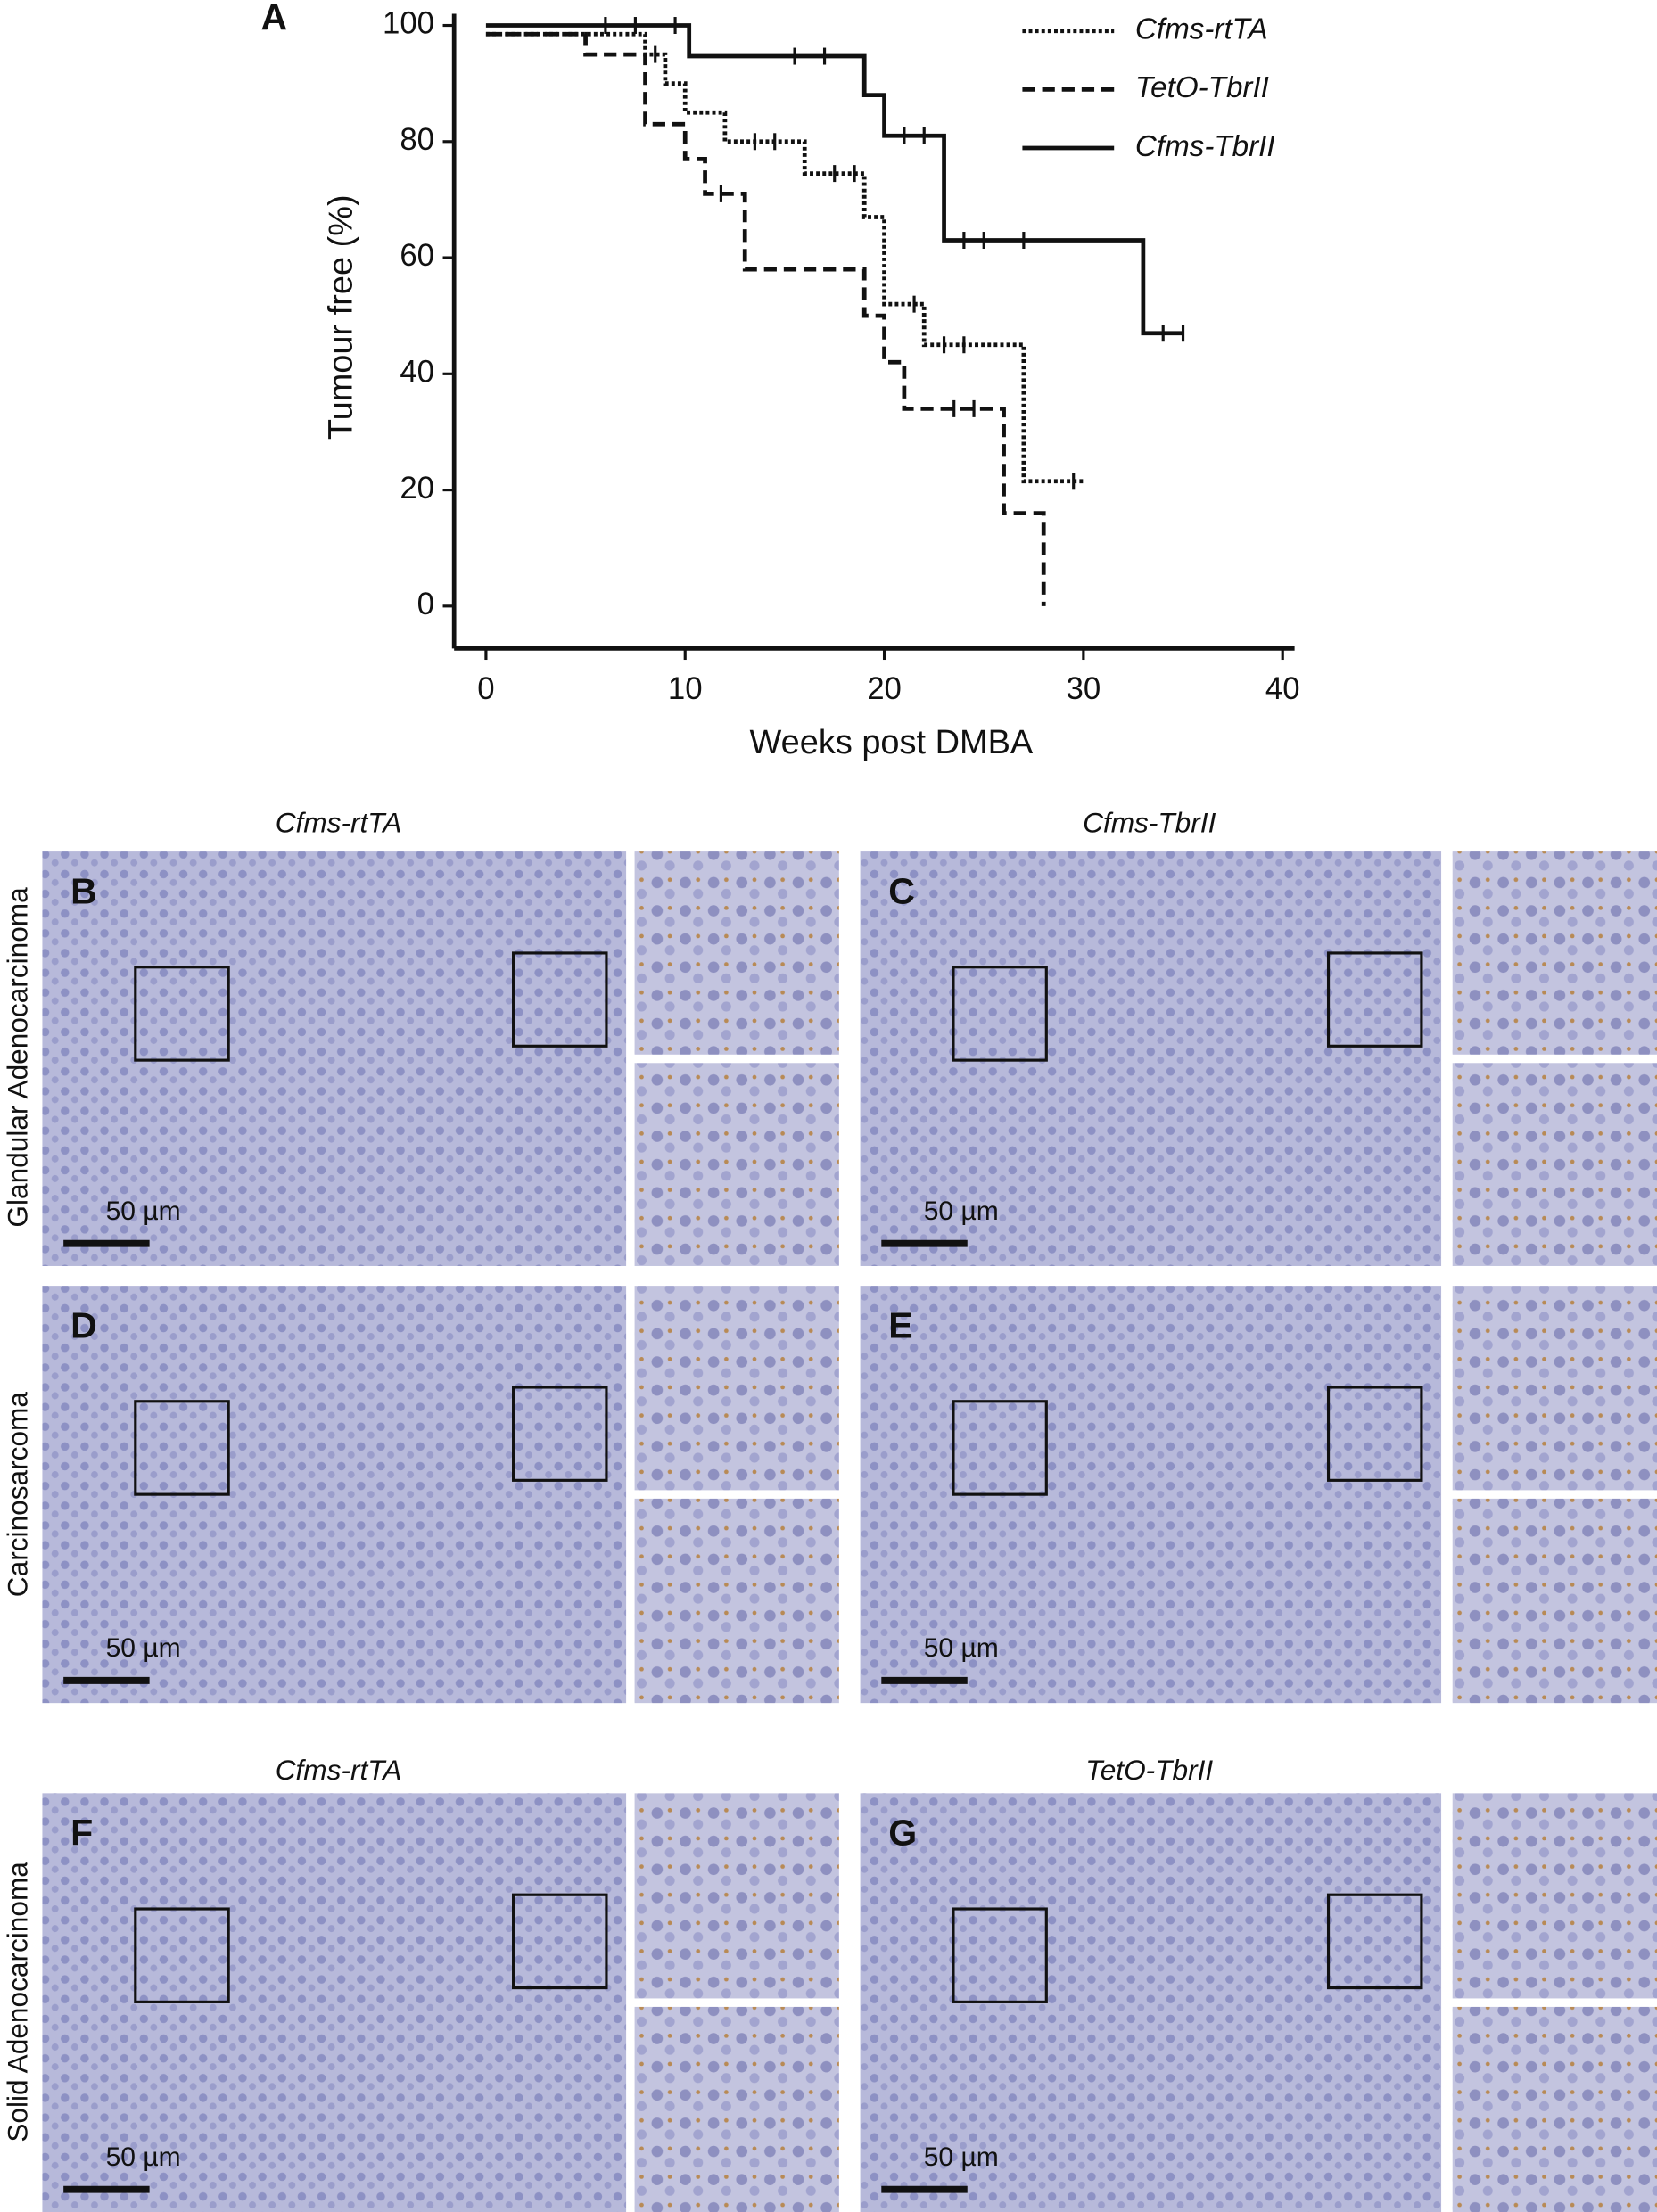 Image resolution: width=1657 pixels, height=2212 pixels. Describe the element at coordinates (892, 742) in the screenshot. I see `x-axis-label: Weeks post DMBA` at that location.